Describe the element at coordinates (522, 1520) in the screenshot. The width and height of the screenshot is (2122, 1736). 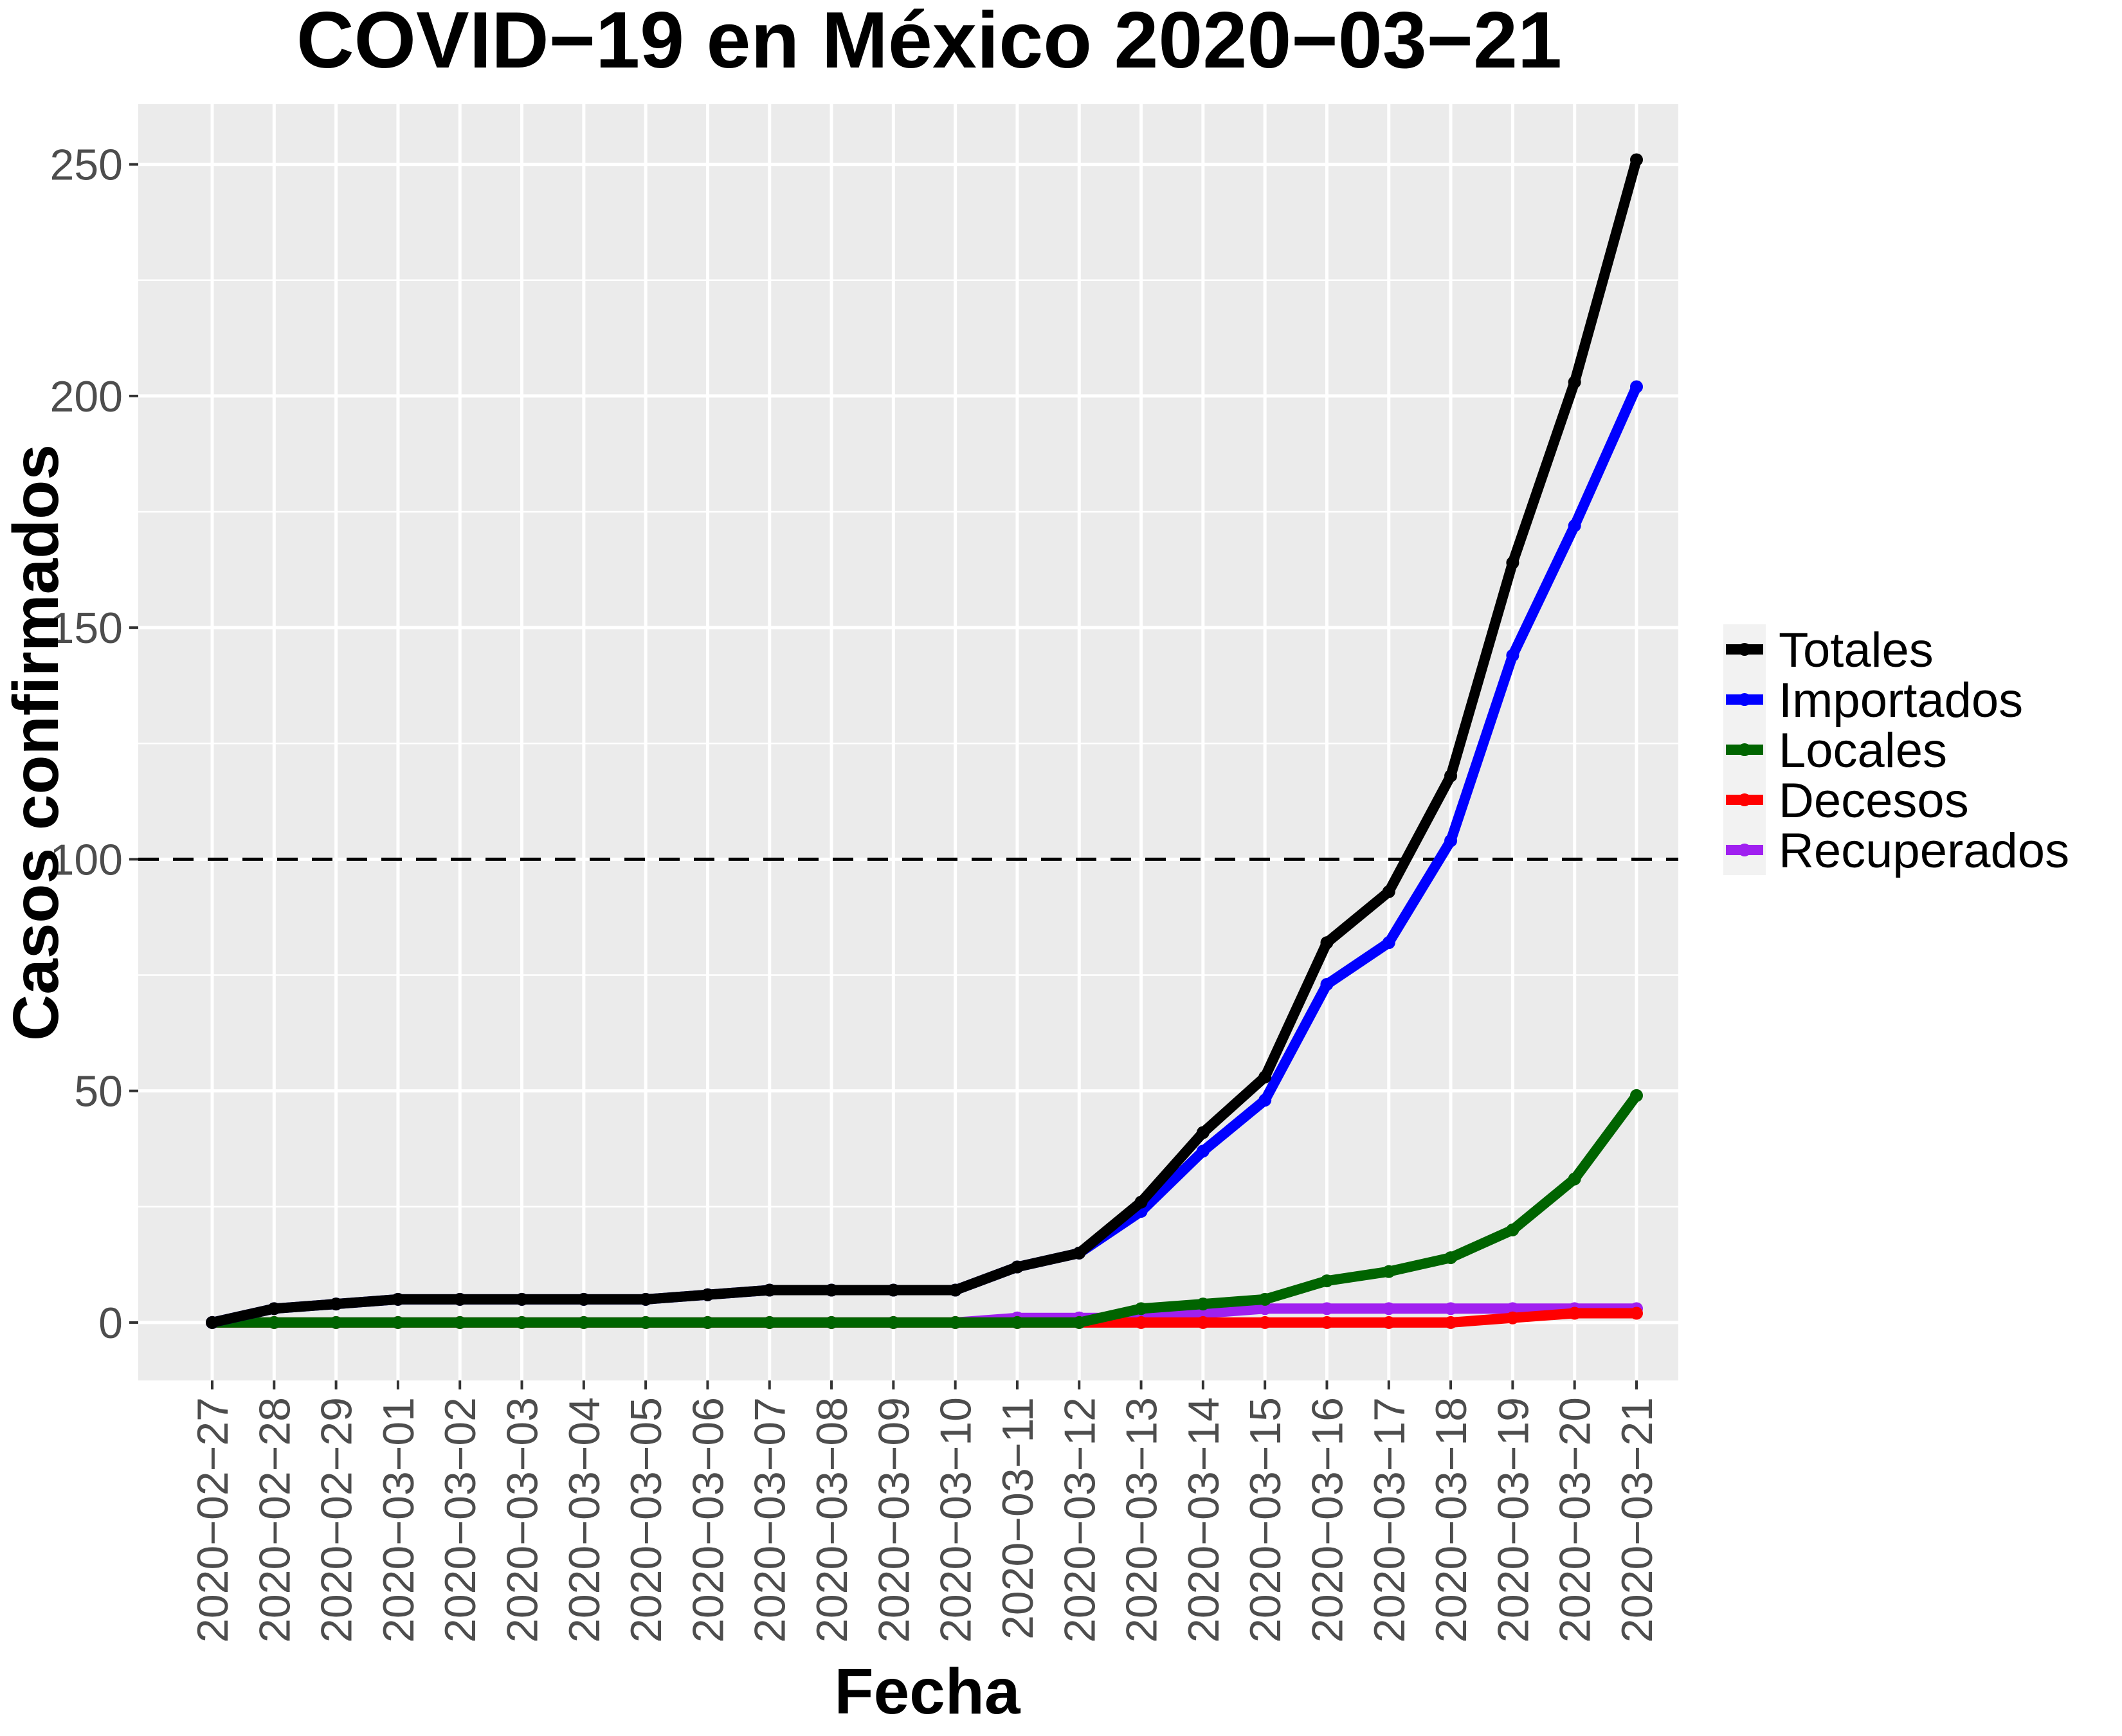
I see `x-tick-label: 2020−03−03` at that location.